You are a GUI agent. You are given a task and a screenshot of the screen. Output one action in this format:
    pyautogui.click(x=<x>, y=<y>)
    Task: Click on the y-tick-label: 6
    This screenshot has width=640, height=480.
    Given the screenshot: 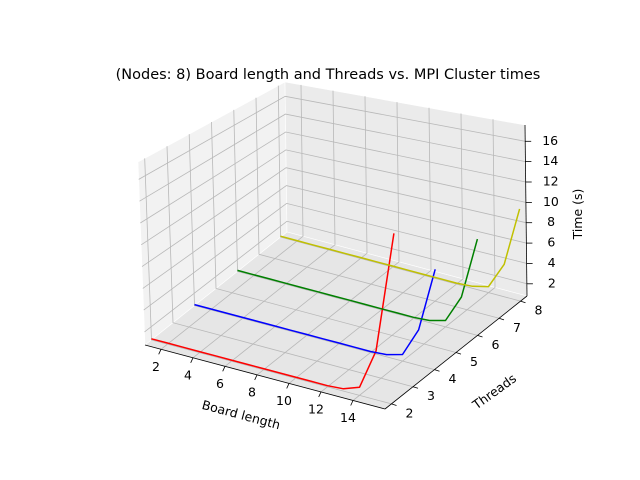 What is the action you would take?
    pyautogui.click(x=496, y=344)
    